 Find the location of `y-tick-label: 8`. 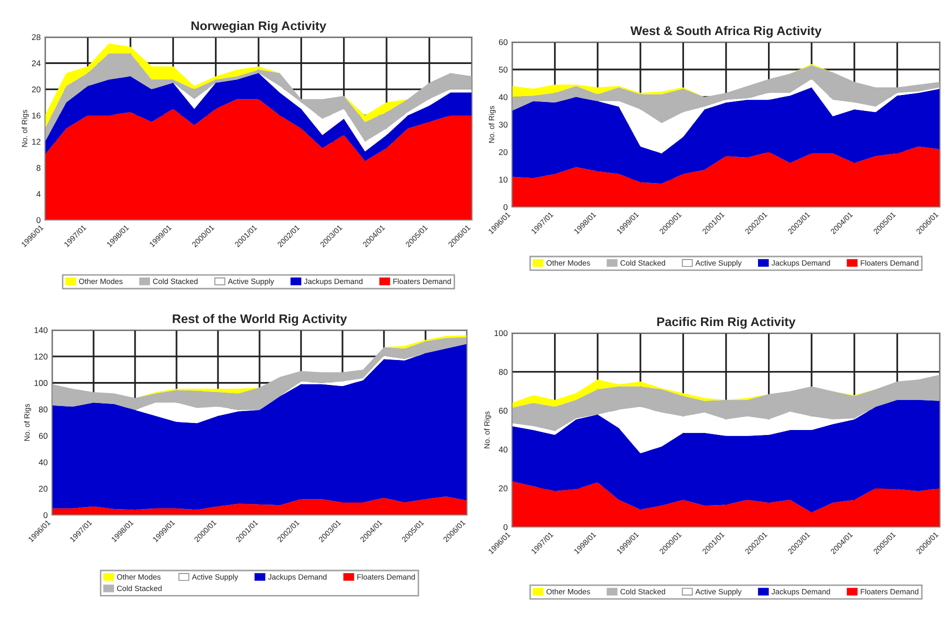

y-tick-label: 8 is located at coordinates (38, 167).